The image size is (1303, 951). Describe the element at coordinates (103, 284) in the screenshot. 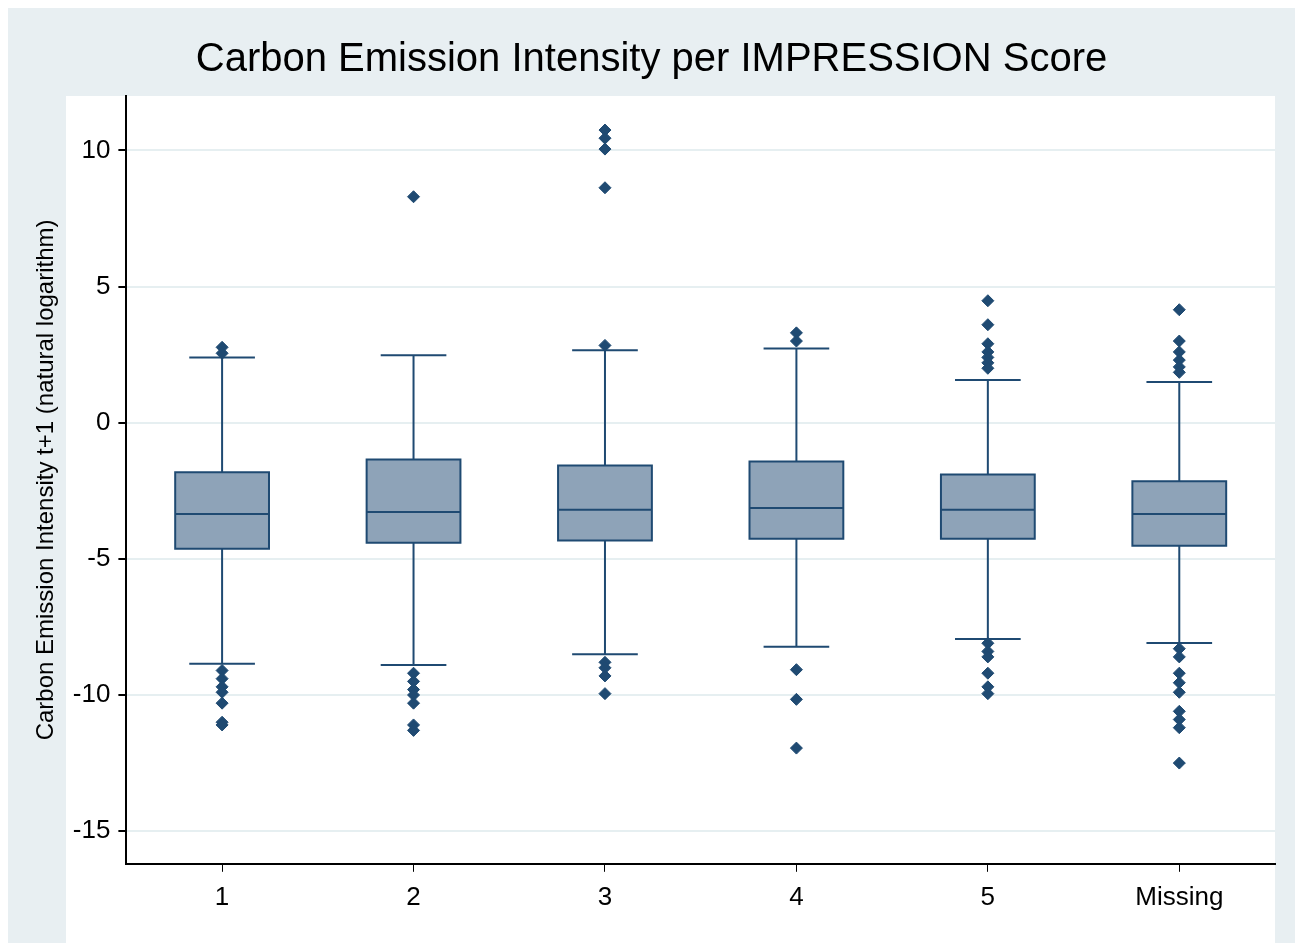

I see `y-tick-label: 5` at that location.